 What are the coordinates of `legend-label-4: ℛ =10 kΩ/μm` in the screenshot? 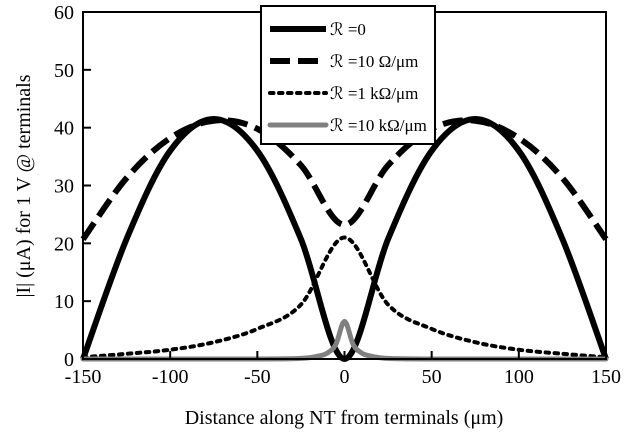 It's located at (378, 125).